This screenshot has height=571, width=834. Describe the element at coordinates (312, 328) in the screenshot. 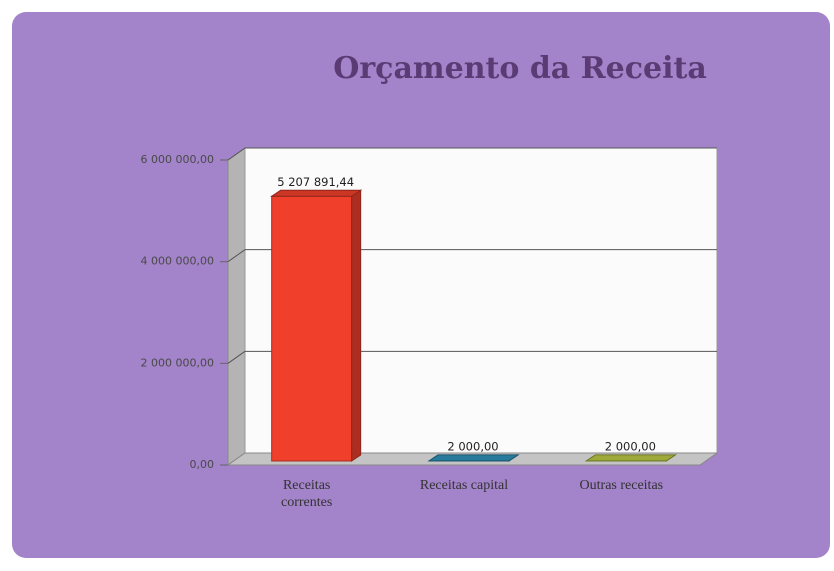

I see `bar-front` at that location.